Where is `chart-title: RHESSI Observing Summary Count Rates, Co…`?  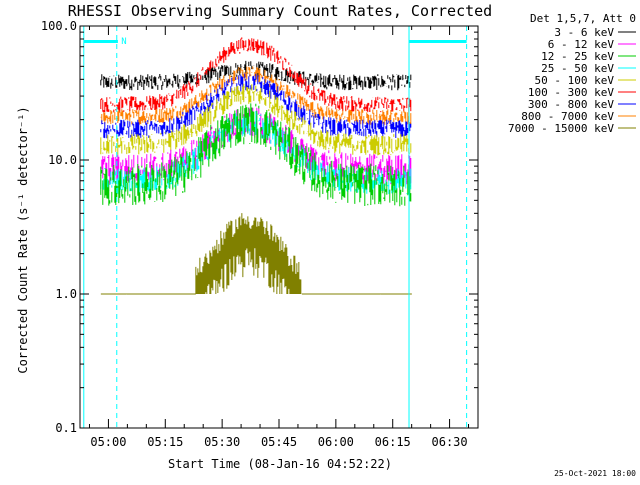
chart-title: RHESSI Observing Summary Count Rates, Co… is located at coordinates (280, 11).